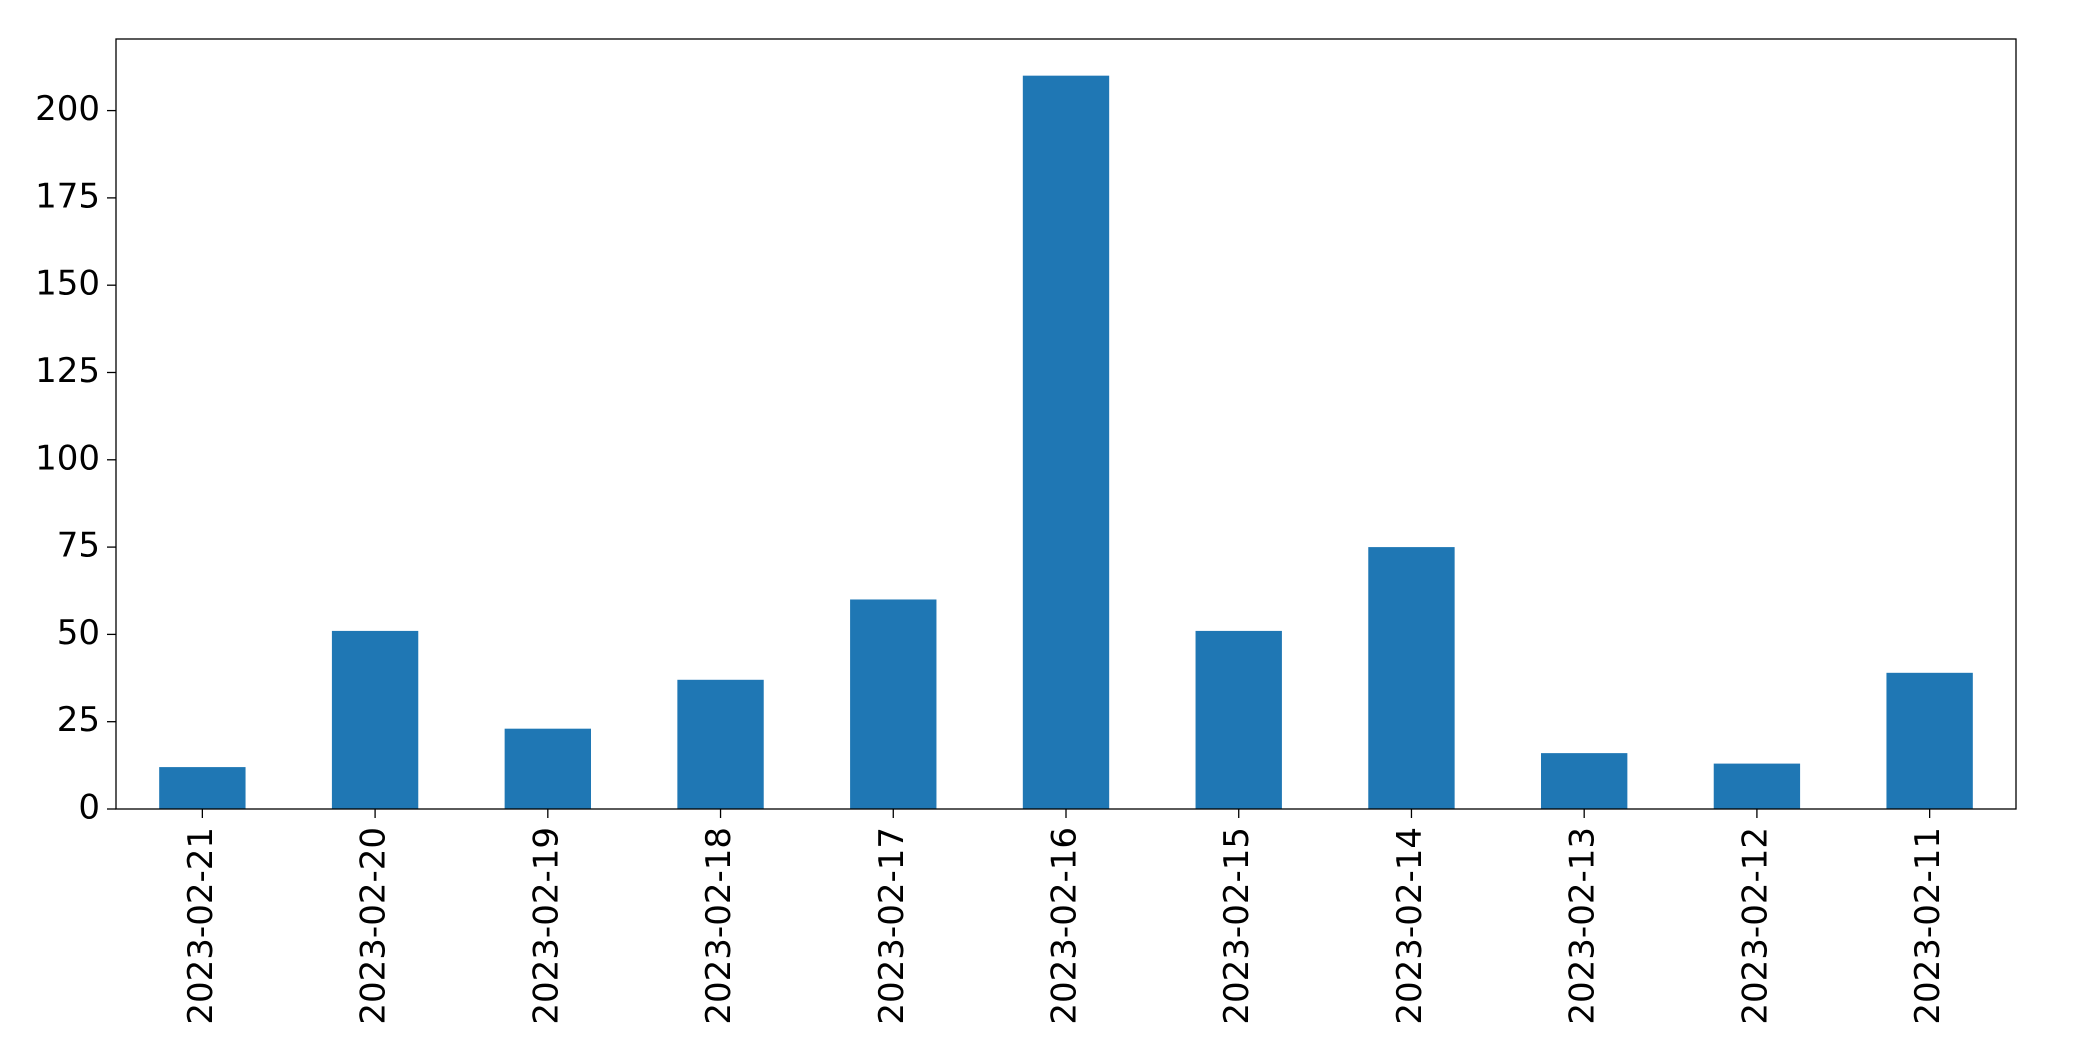 This screenshot has height=1061, width=2093. What do you see at coordinates (374, 926) in the screenshot?
I see `x-tick-label: 2023-02-20` at bounding box center [374, 926].